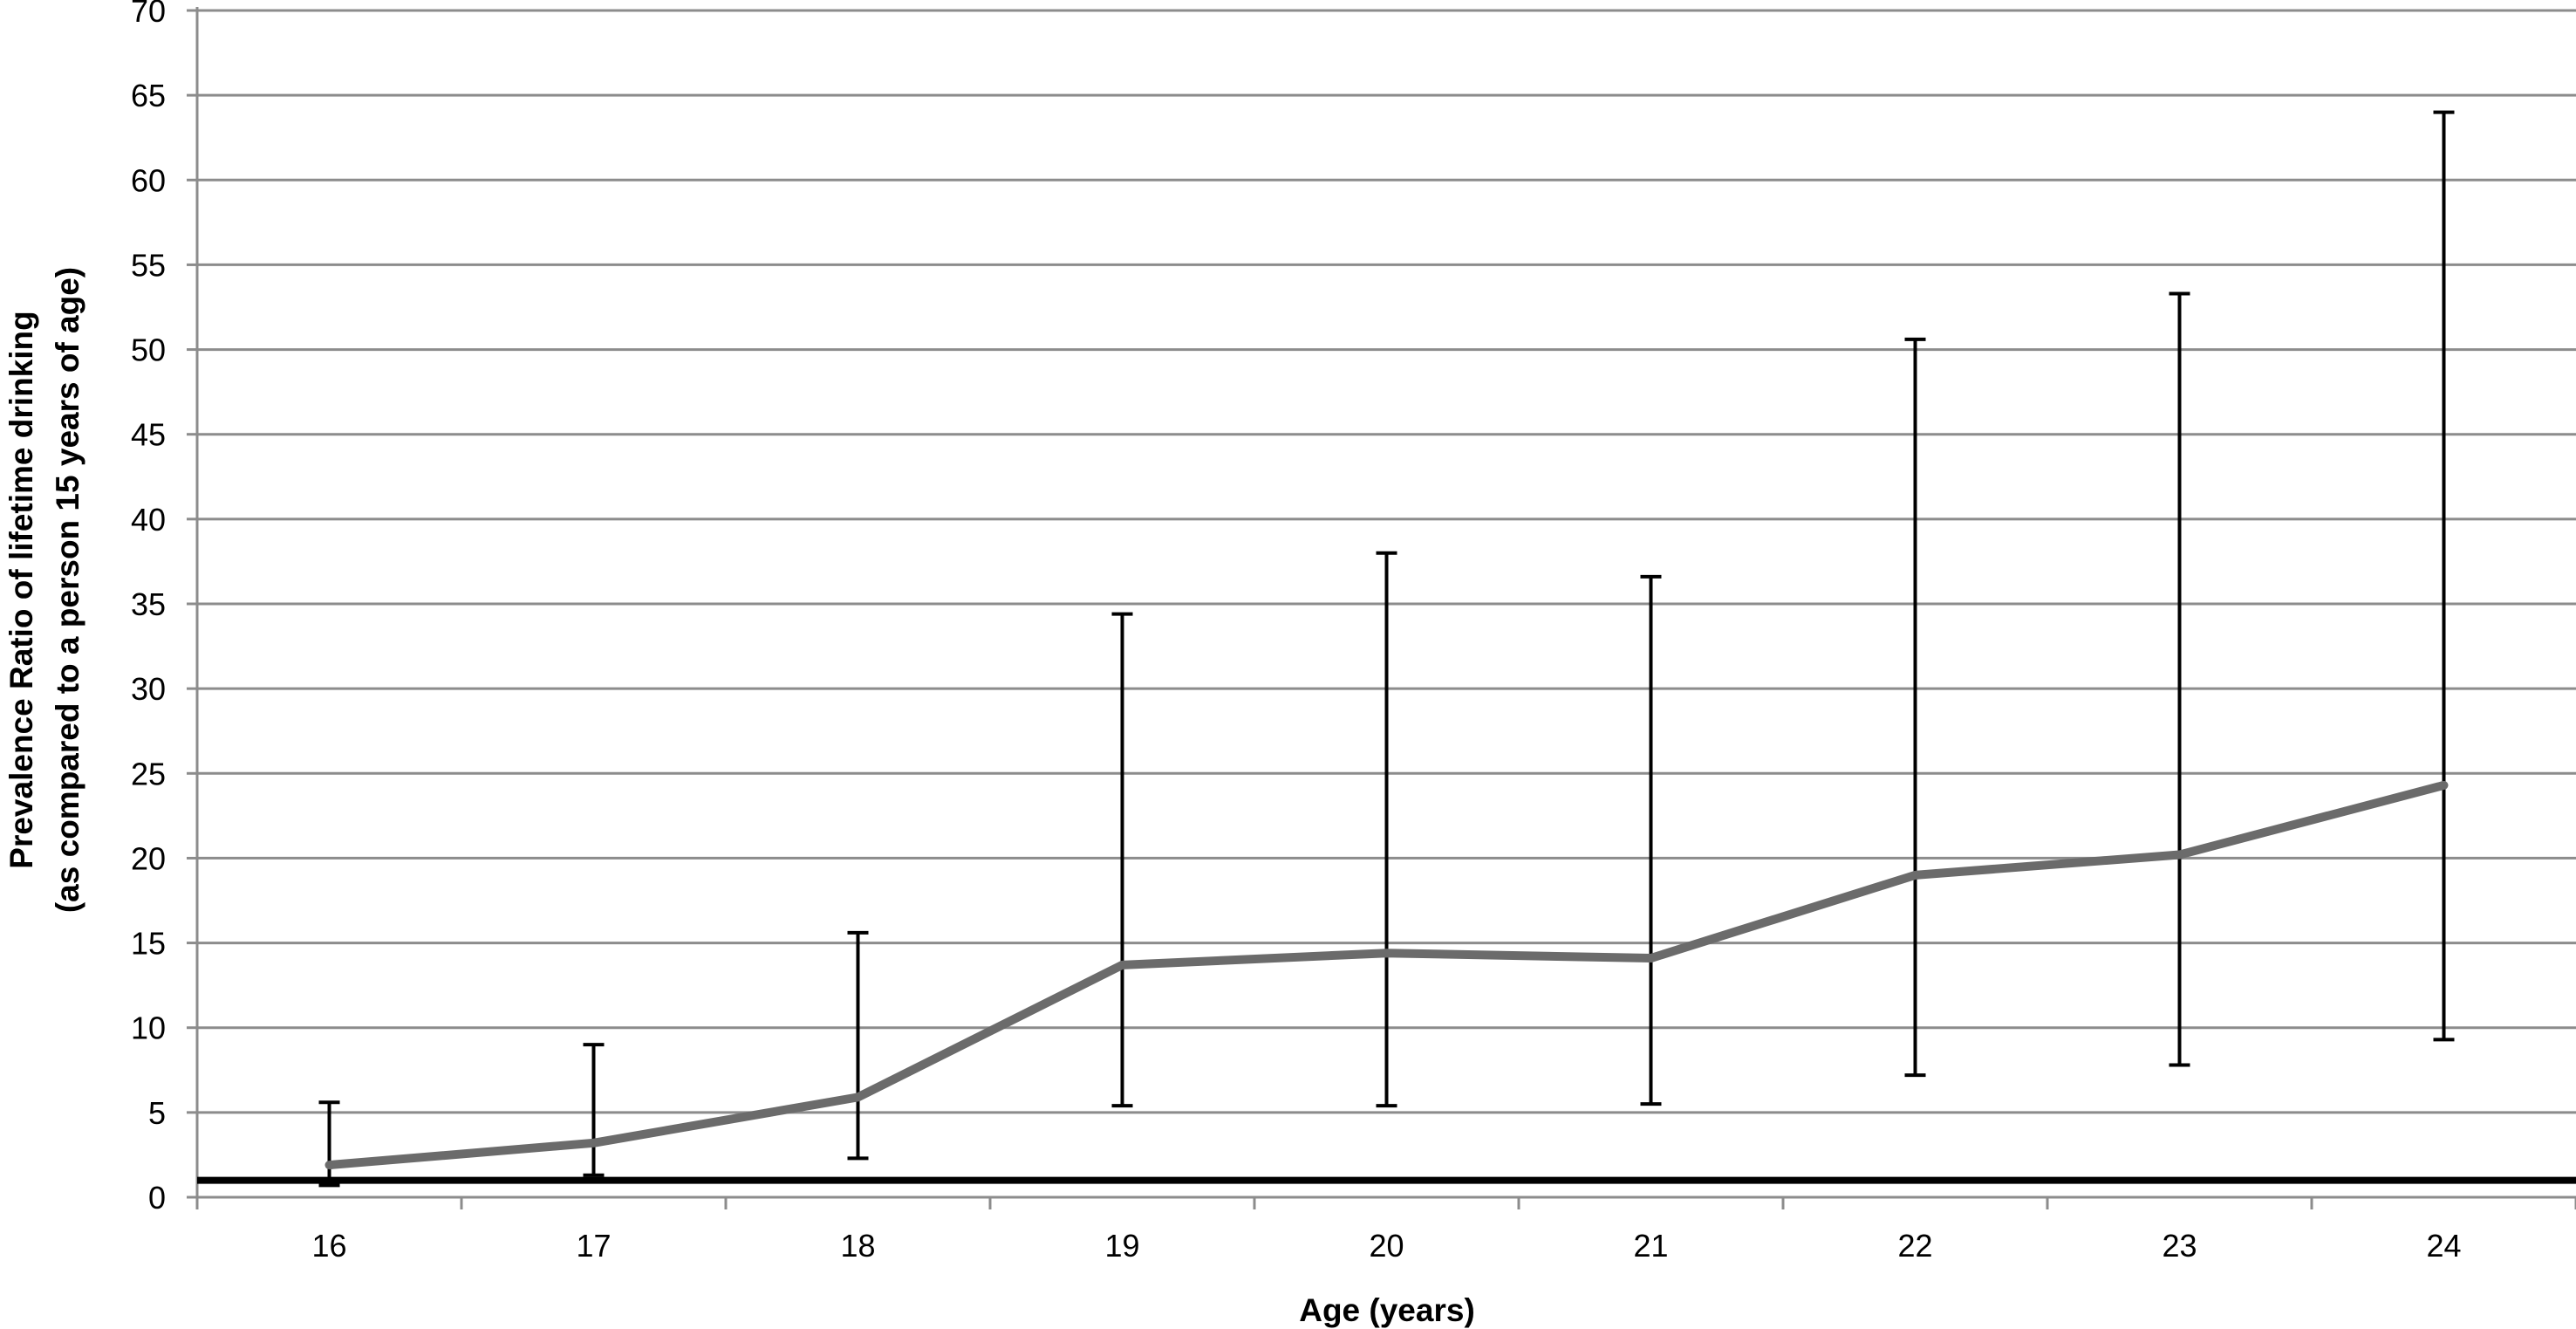 The height and width of the screenshot is (1329, 2576). Describe the element at coordinates (1650, 1246) in the screenshot. I see `x-tick-label: 21` at that location.